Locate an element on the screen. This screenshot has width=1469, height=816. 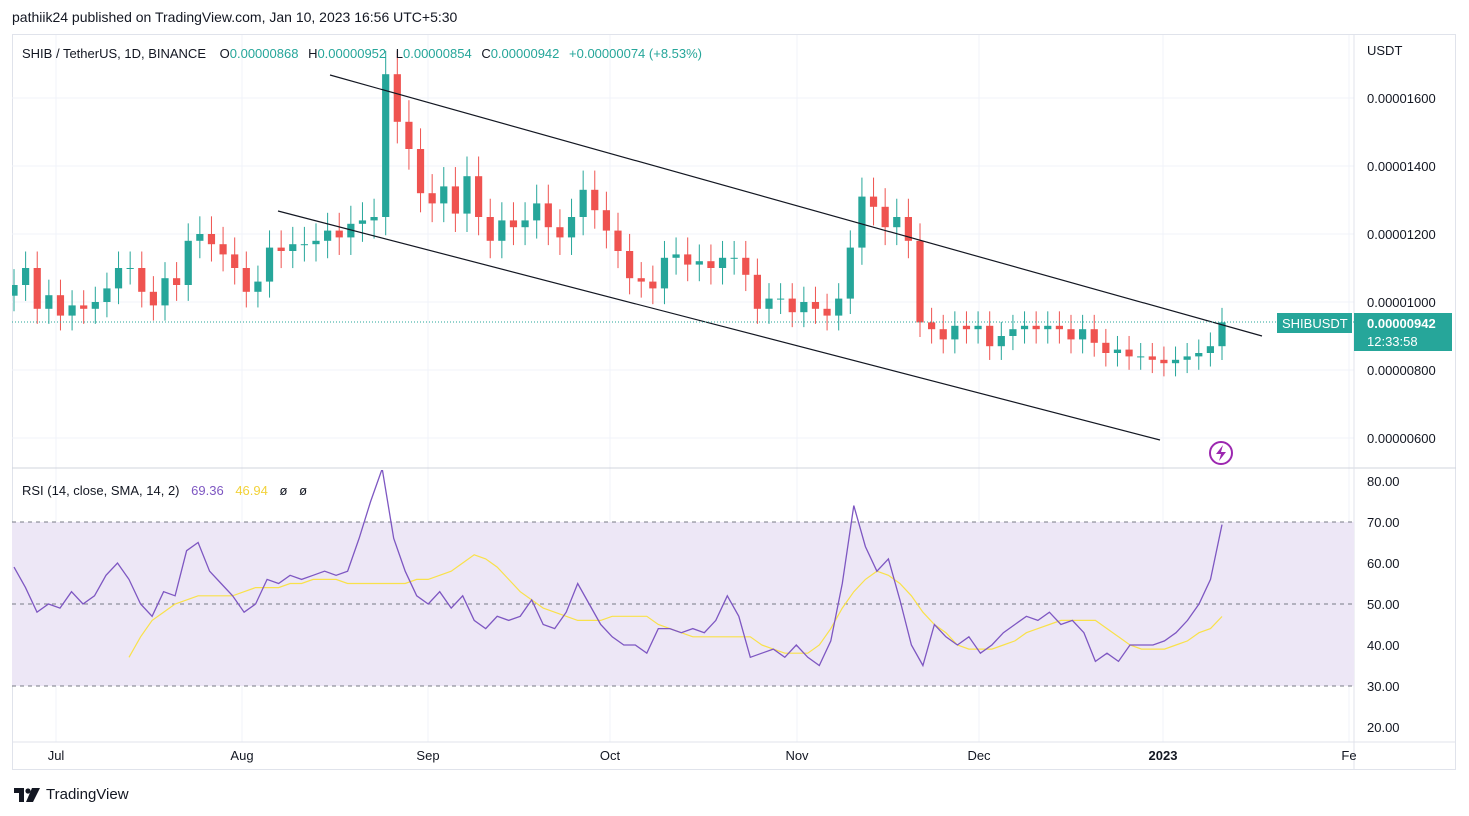
tradingview-brand: TradingView is located at coordinates (71, 794).